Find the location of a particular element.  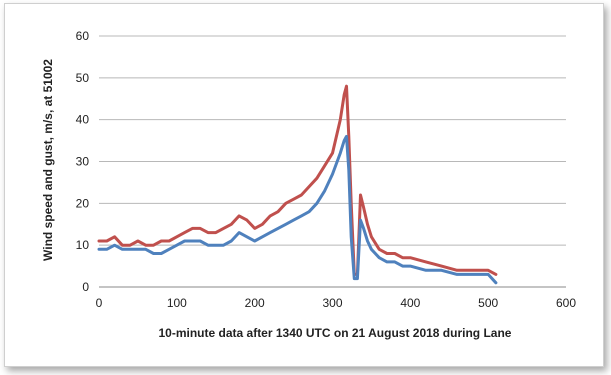

y-tick-labels: 0 10 20 30 40 50 60 is located at coordinates (83, 161).